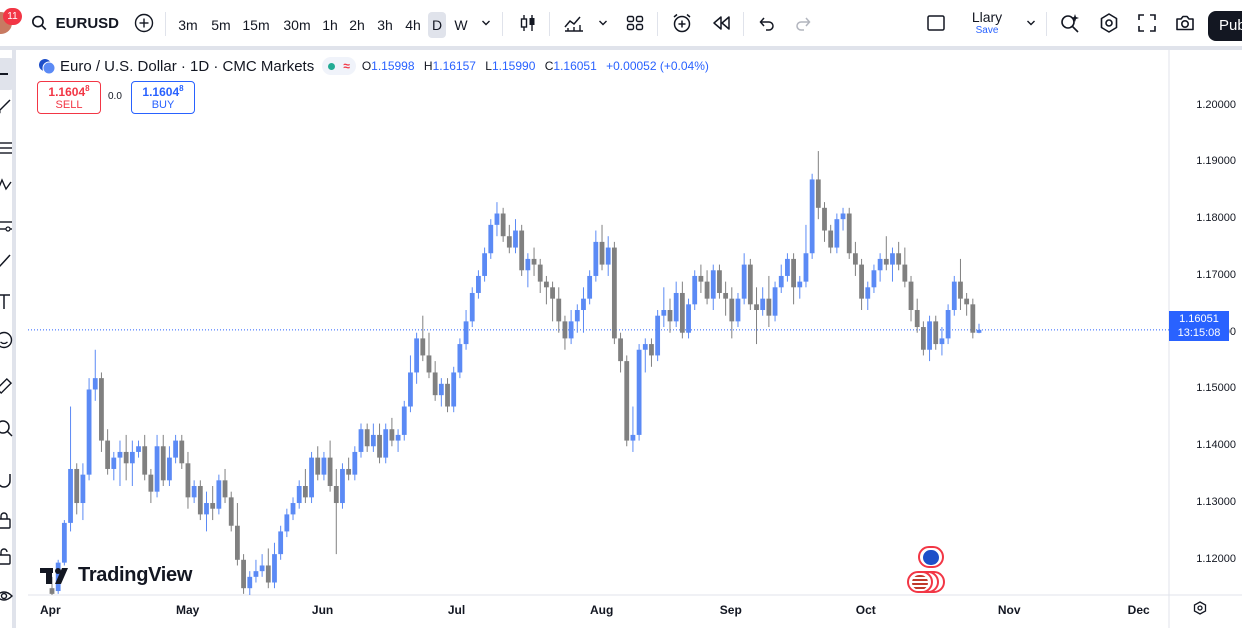 This screenshot has height=628, width=1242. What do you see at coordinates (1147, 23) in the screenshot?
I see `fullscreen-button` at bounding box center [1147, 23].